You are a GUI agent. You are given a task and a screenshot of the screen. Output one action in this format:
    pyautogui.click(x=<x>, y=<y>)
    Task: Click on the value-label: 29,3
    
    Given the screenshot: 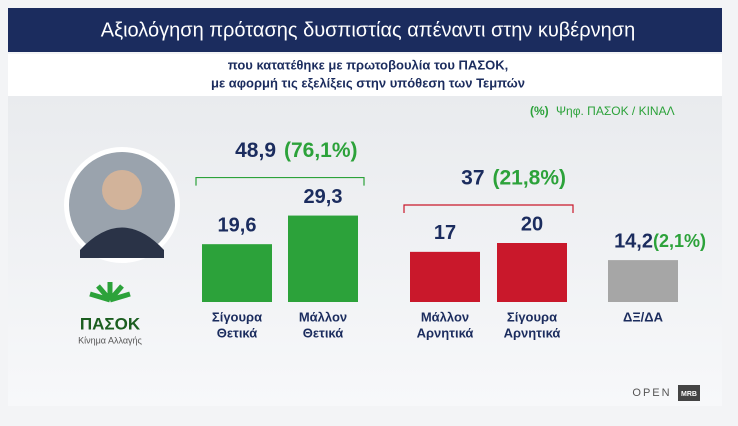 What is the action you would take?
    pyautogui.click(x=323, y=197)
    